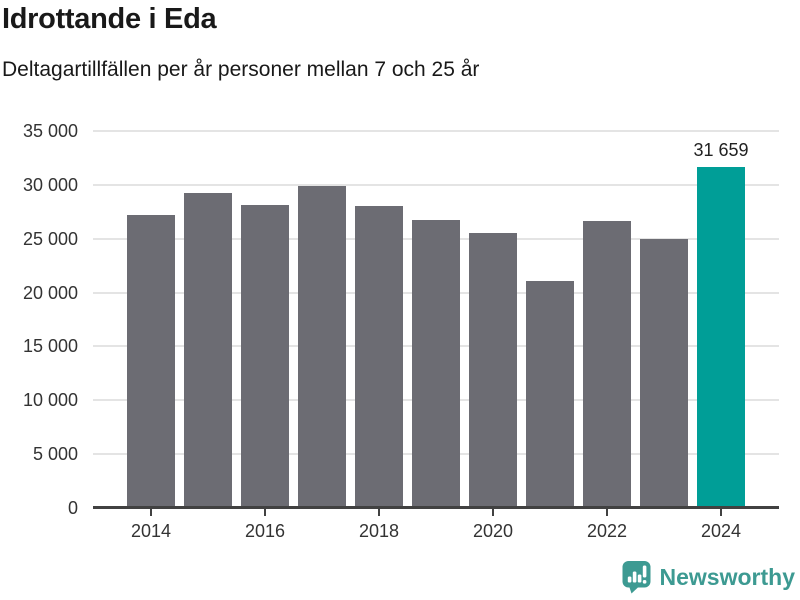 This screenshot has width=800, height=600. I want to click on x-tick-2022, so click(607, 512).